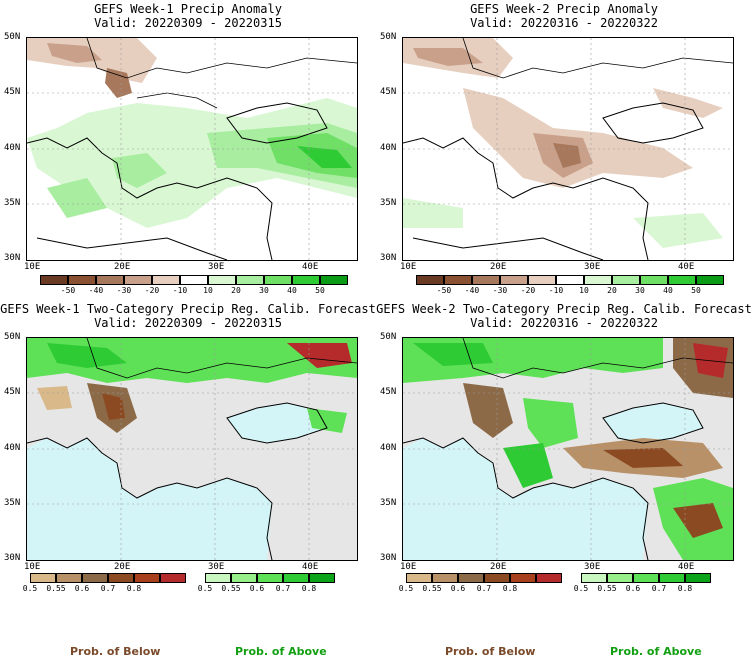 The width and height of the screenshot is (752, 662). I want to click on colorbar-label: 20, so click(612, 290).